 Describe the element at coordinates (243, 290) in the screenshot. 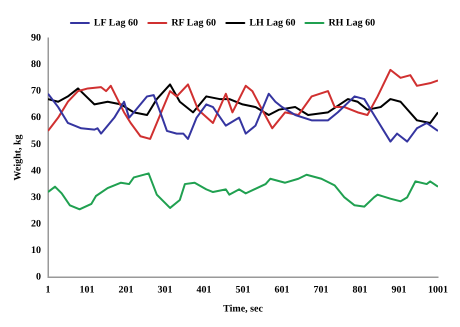

I see `x-tick-label: 501` at that location.